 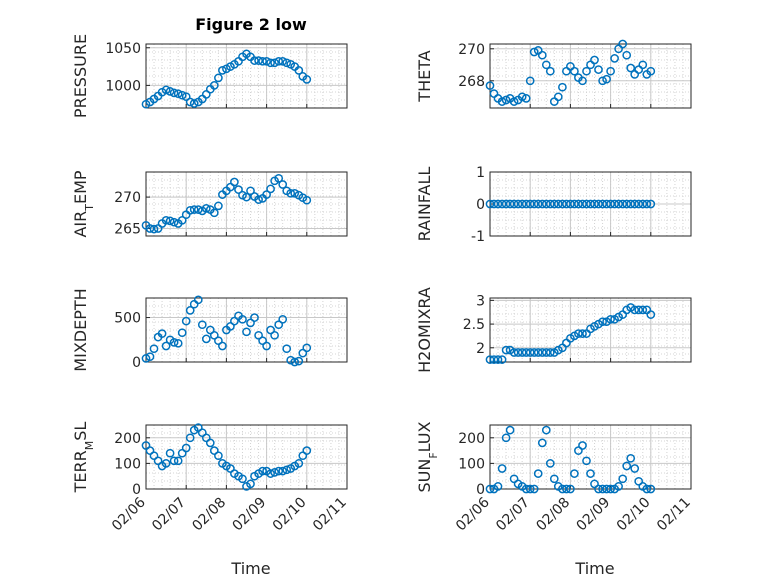 What do you see at coordinates (123, 49) in the screenshot?
I see `y-tick-label: 1050` at bounding box center [123, 49].